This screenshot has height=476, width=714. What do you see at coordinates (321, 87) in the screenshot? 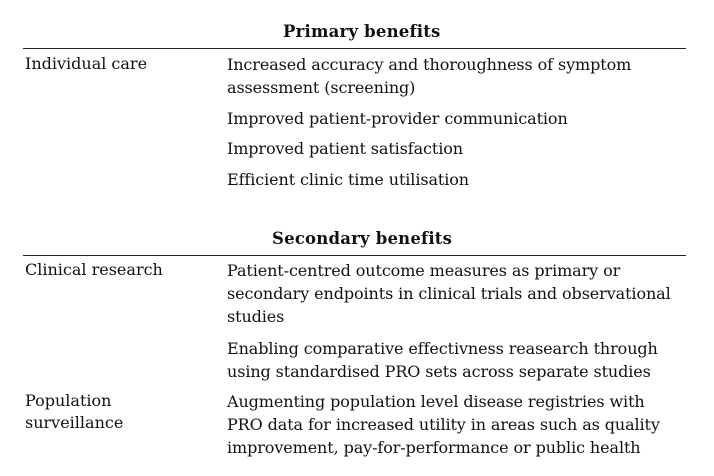
I see `benefit-line: assessment (screening)` at bounding box center [321, 87].